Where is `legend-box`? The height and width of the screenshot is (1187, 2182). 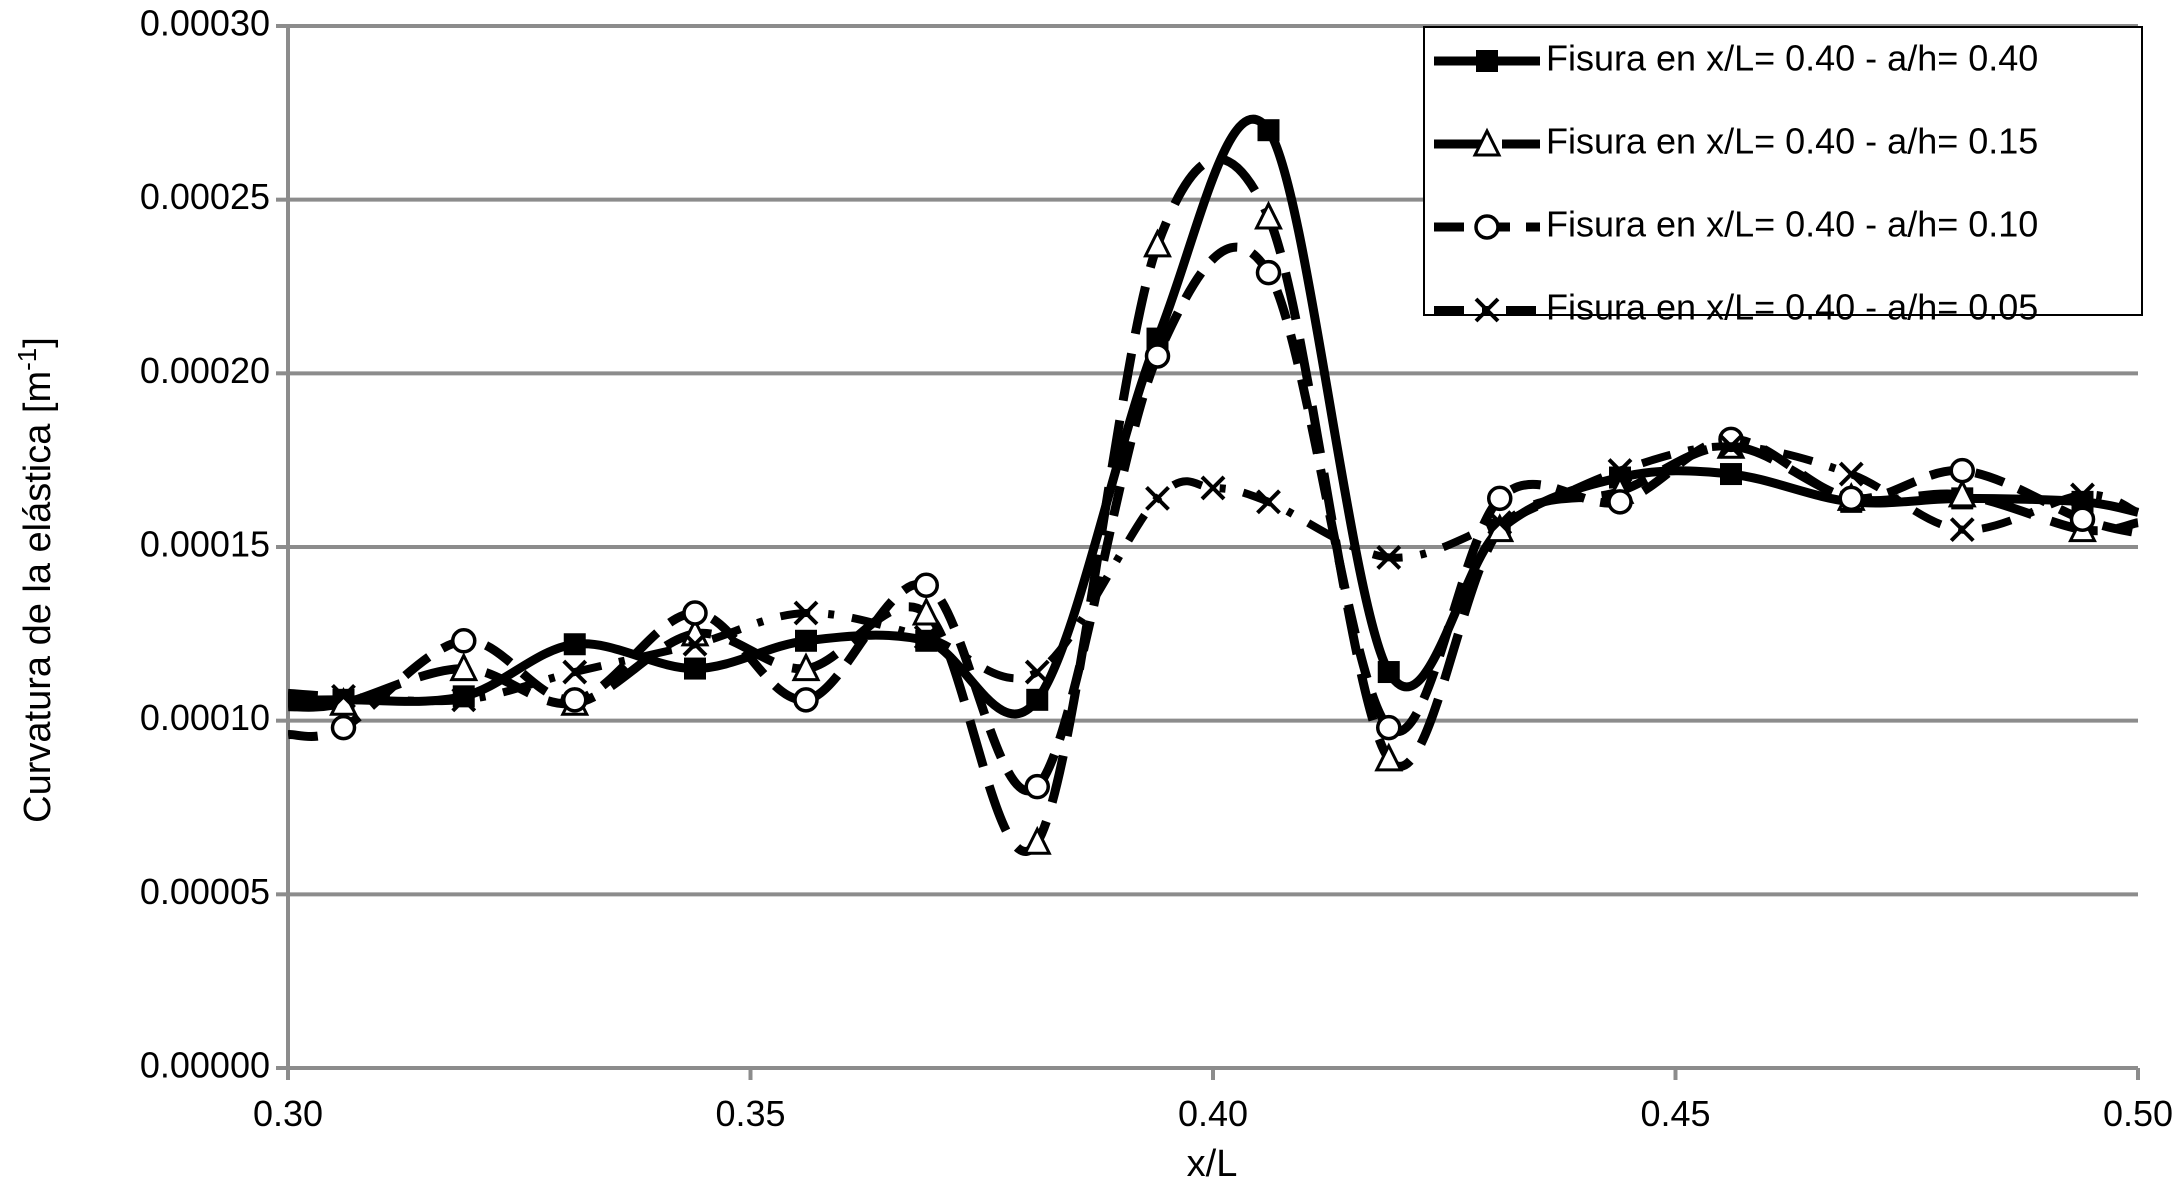
legend-box is located at coordinates (1783, 171).